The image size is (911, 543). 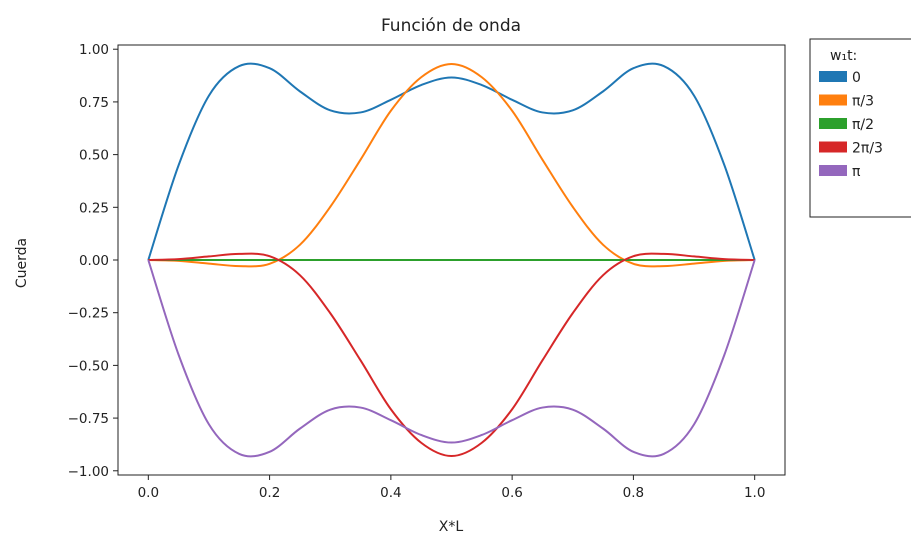 I want to click on legend-title: w₁t:, so click(x=843, y=56).